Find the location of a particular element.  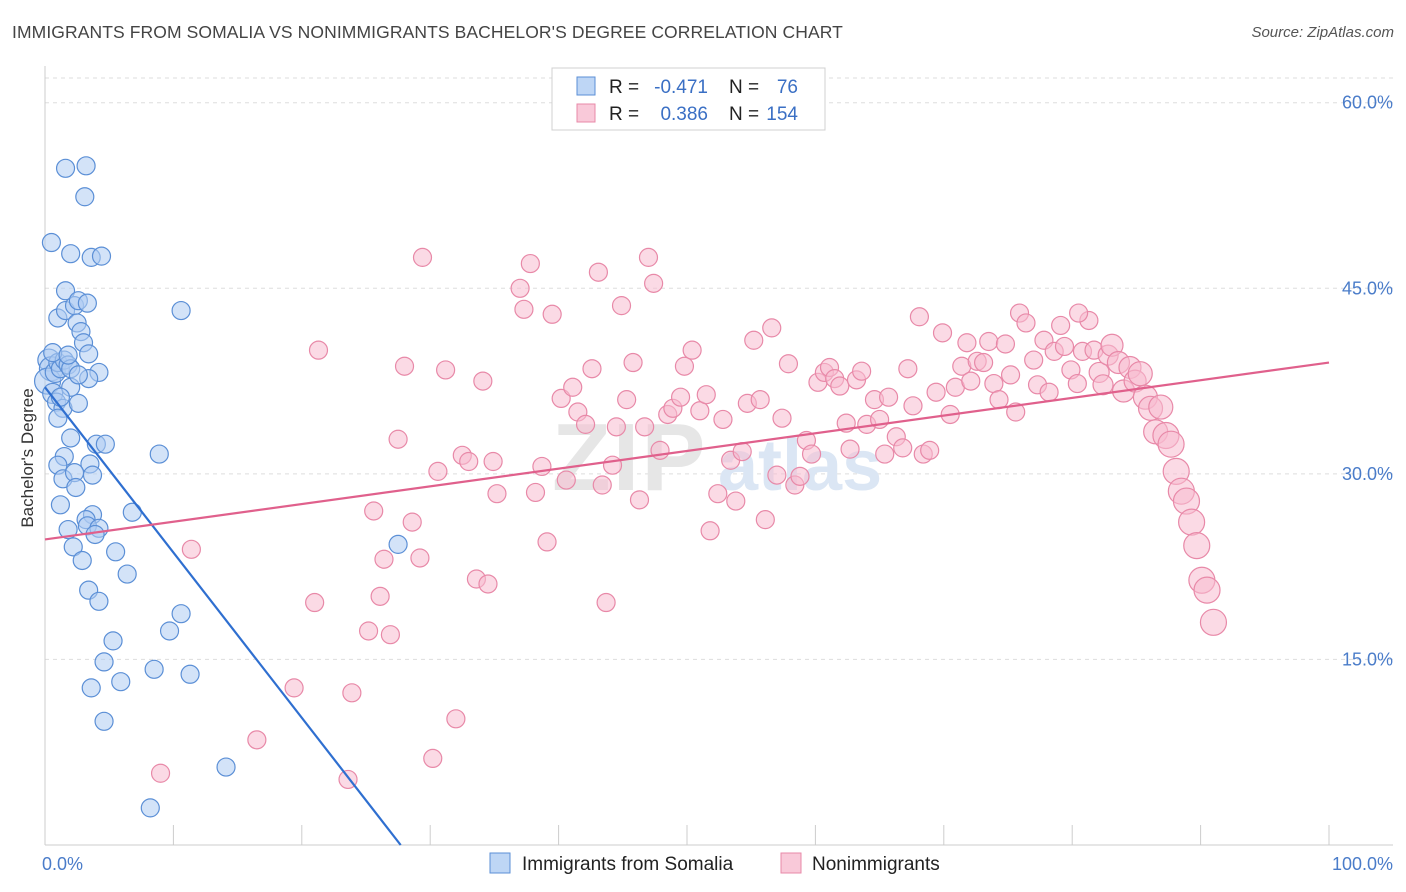

y-tick-label: 45.0% is located at coordinates (1367, 288).